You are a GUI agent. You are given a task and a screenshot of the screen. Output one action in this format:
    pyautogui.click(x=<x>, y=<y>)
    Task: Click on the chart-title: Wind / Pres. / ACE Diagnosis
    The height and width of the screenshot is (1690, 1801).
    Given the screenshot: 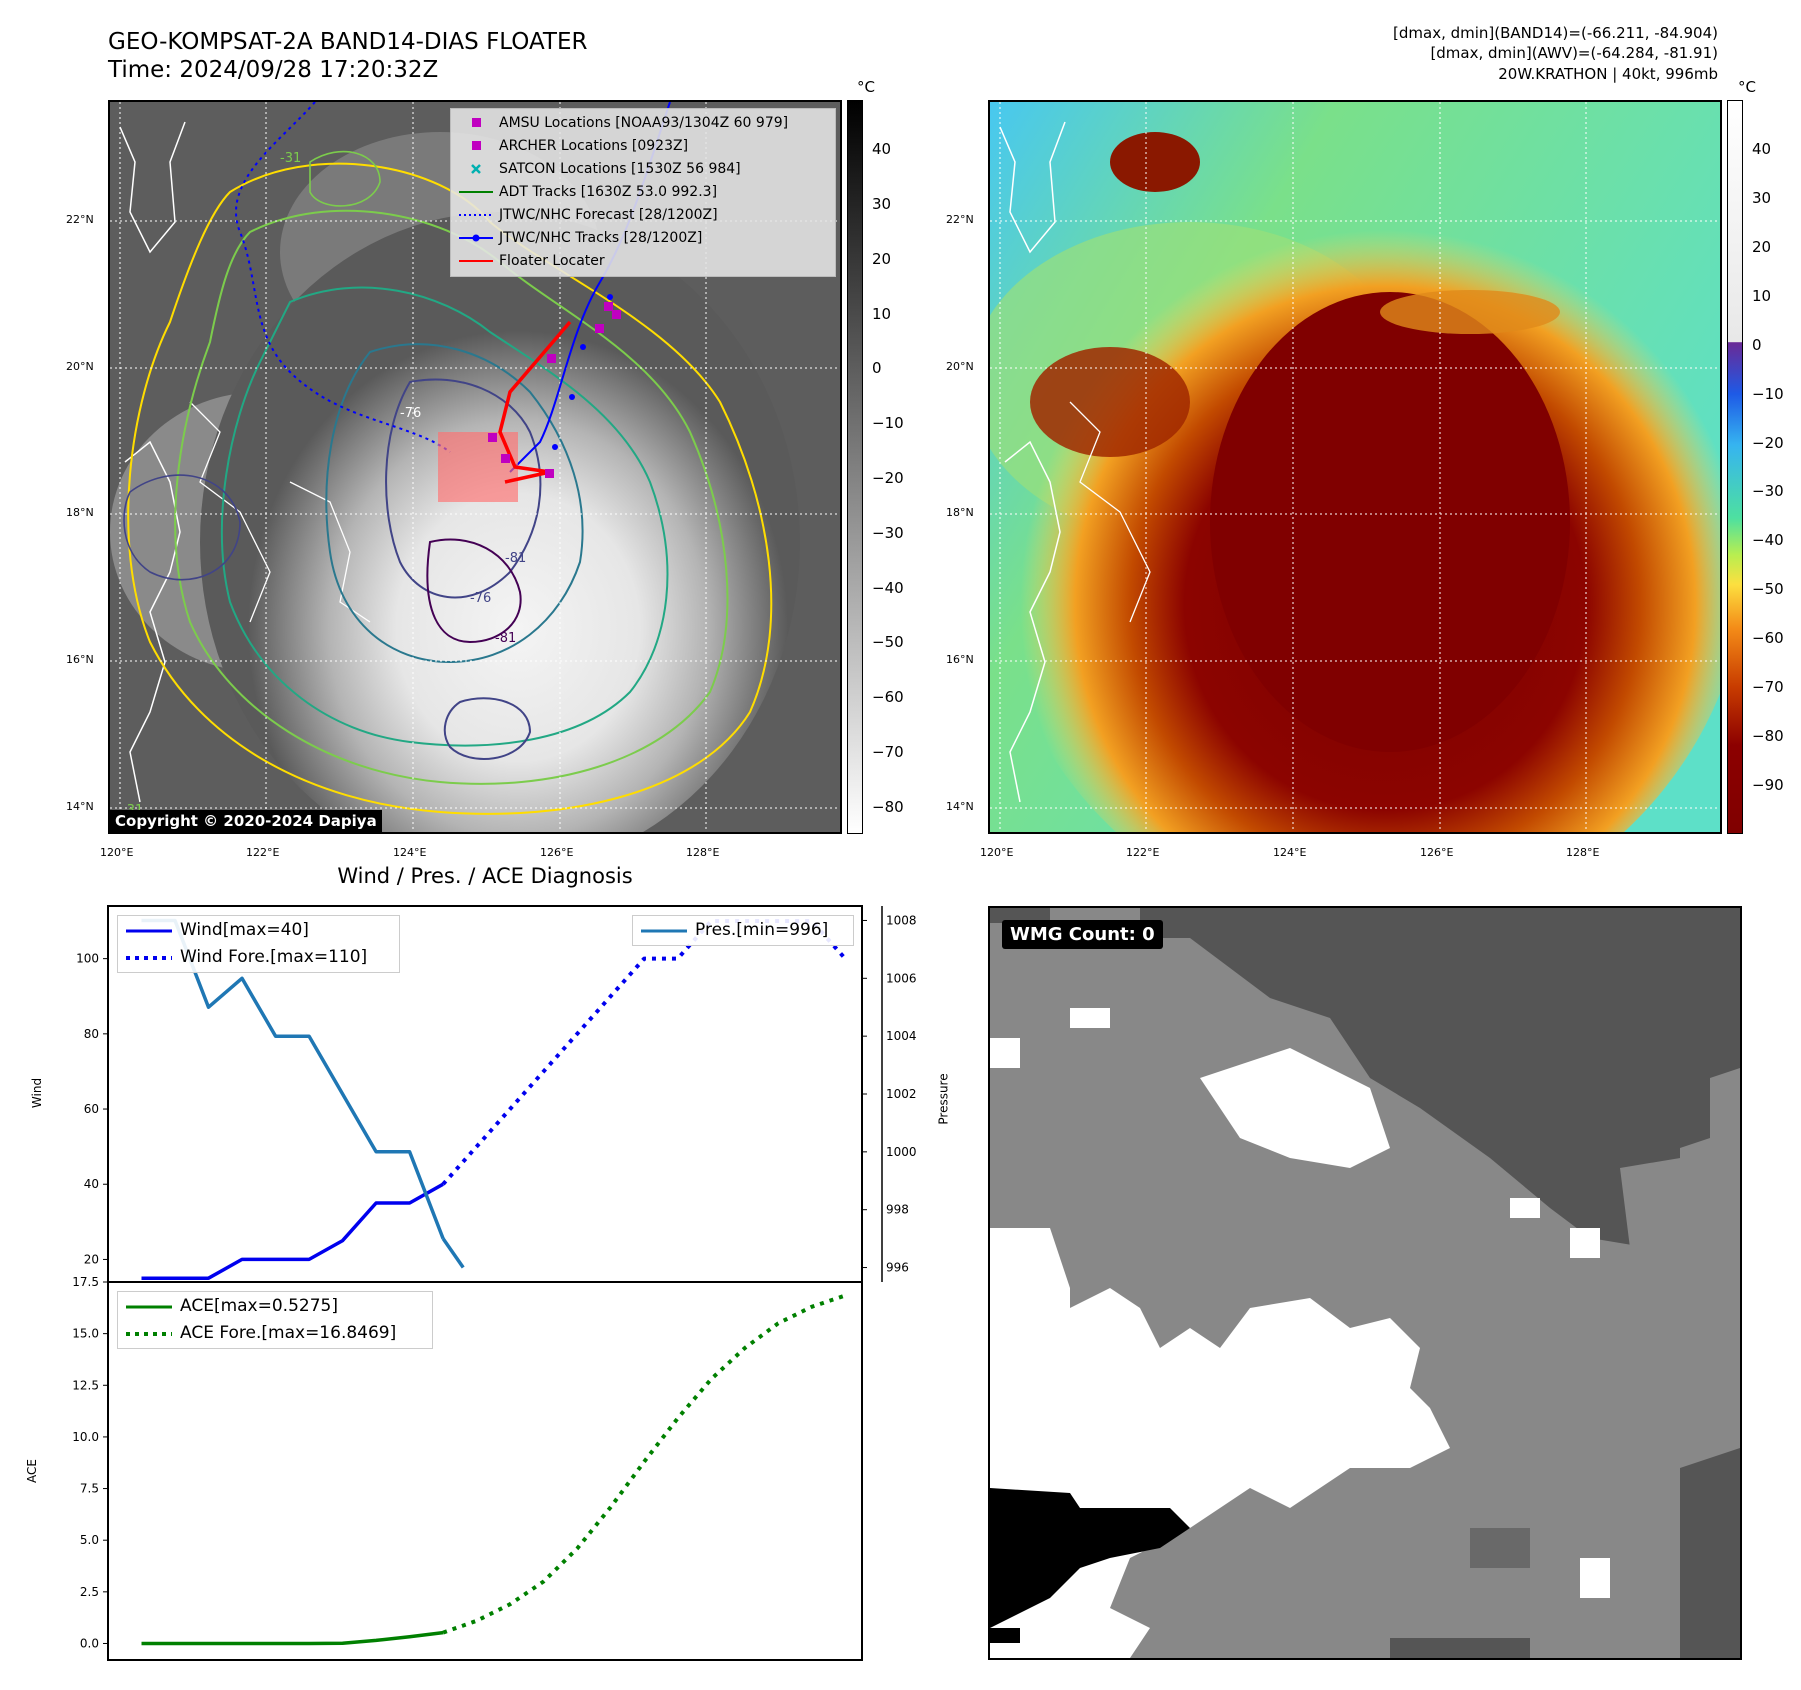 What is the action you would take?
    pyautogui.click(x=485, y=876)
    